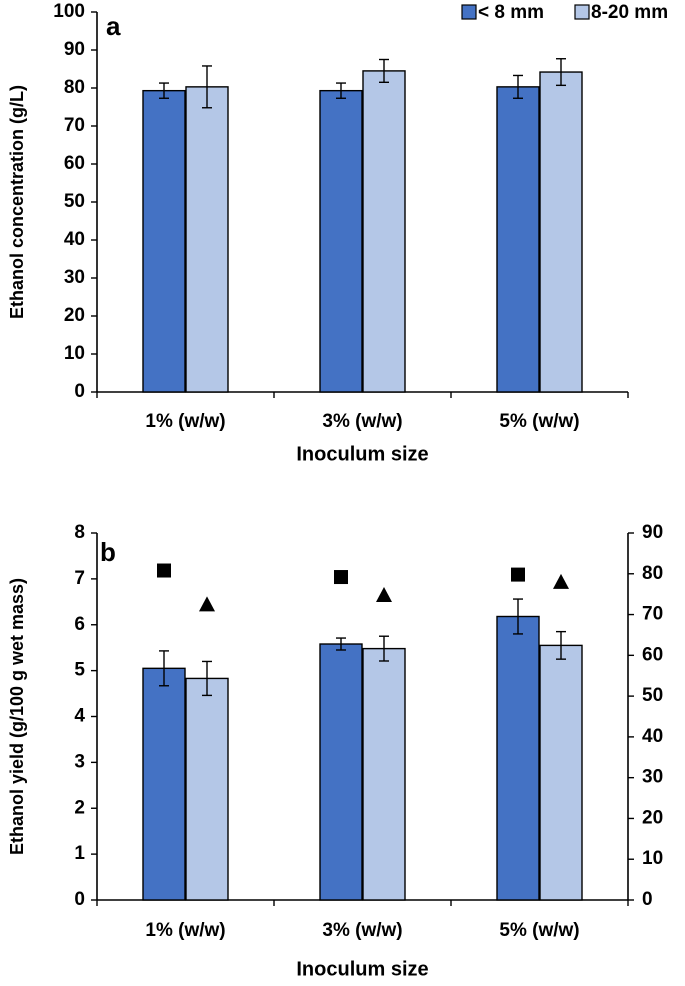  I want to click on y-tick-label: 2, so click(79, 807).